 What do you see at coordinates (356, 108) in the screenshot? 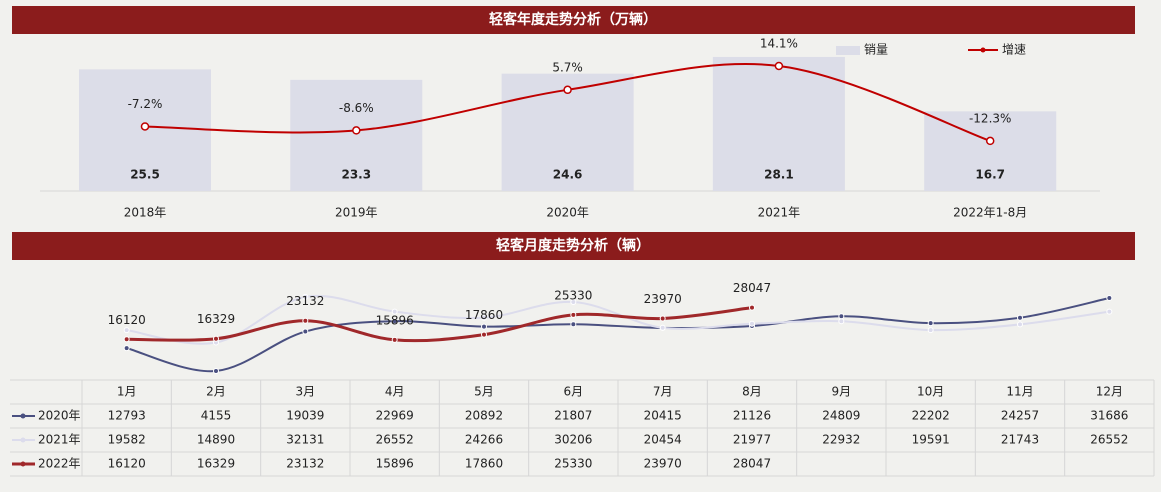
I see `data-label: -8.6%` at bounding box center [356, 108].